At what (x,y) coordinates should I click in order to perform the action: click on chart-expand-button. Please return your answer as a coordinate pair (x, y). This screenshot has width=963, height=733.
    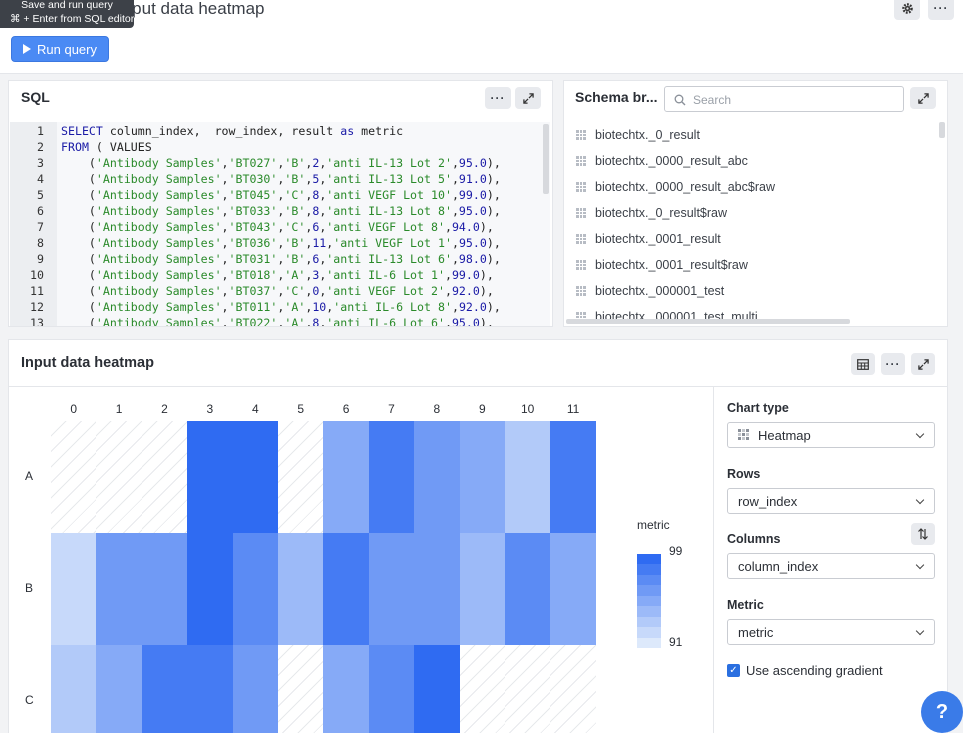
    Looking at the image, I should click on (923, 364).